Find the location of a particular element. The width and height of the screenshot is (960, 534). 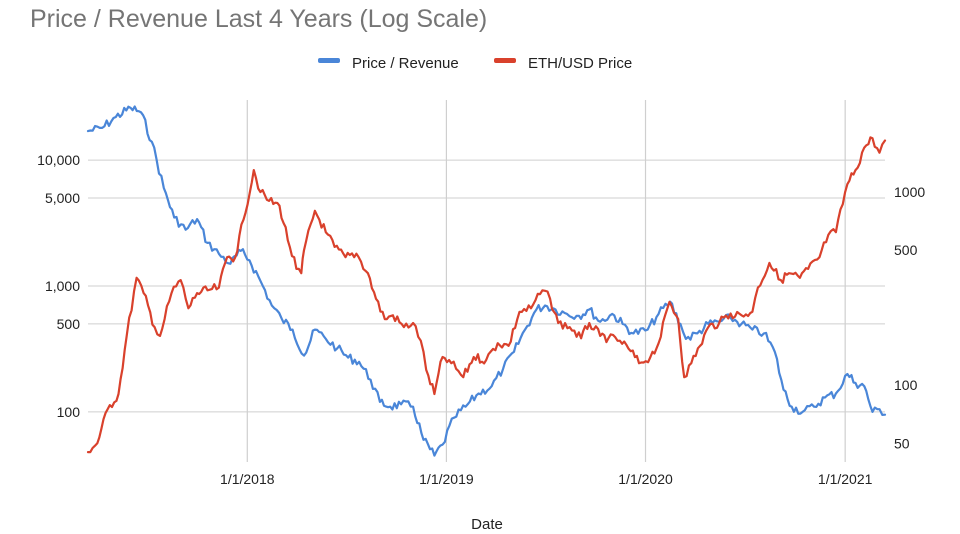

chart-title: Price / Revenue Last 4 Years (Log Scale) is located at coordinates (258, 19).